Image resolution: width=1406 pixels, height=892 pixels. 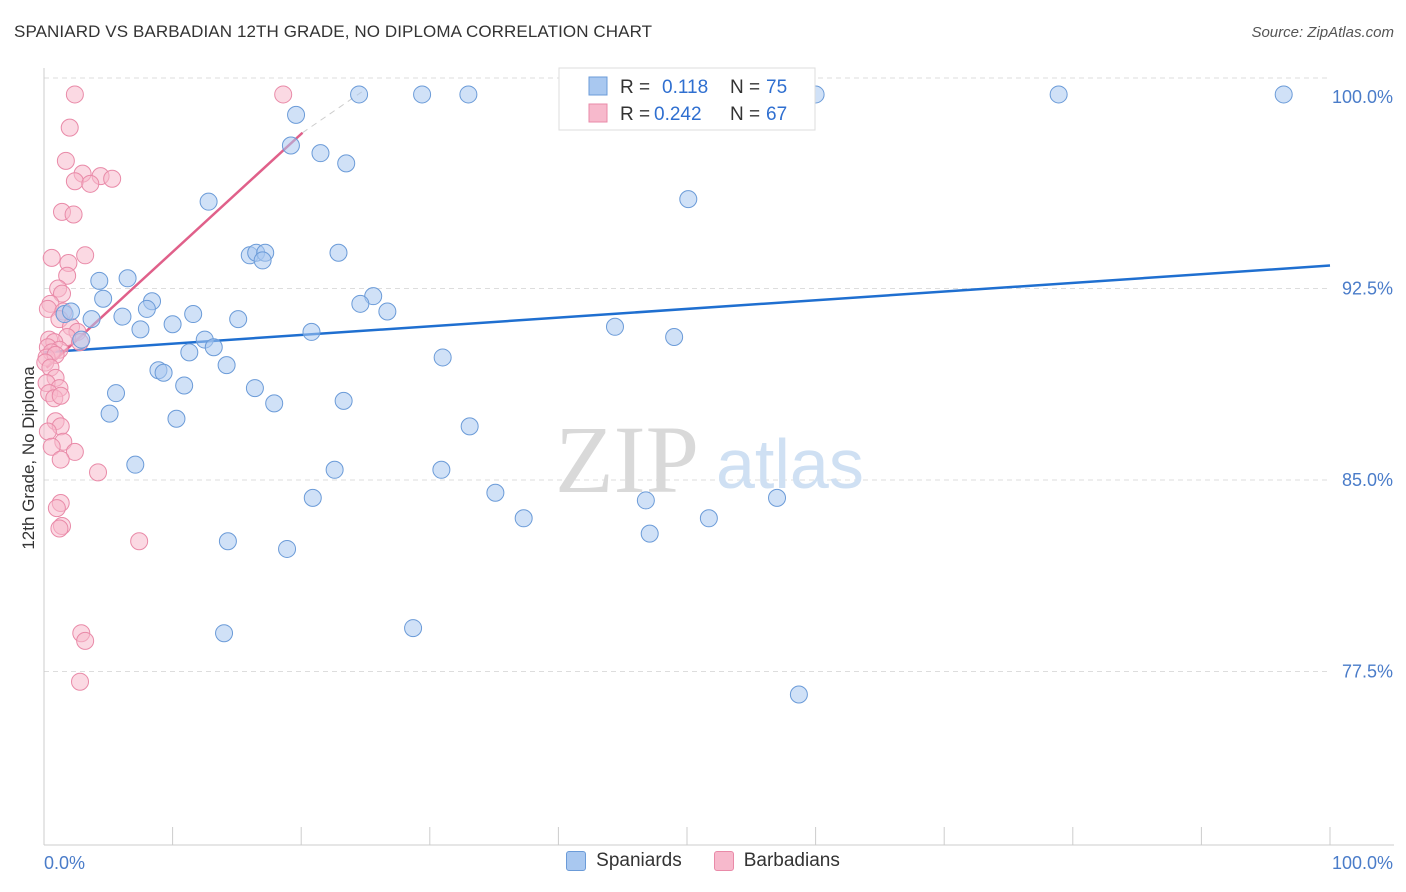 I want to click on x-tick-label-max: 100.0%, so click(x=1362, y=863).